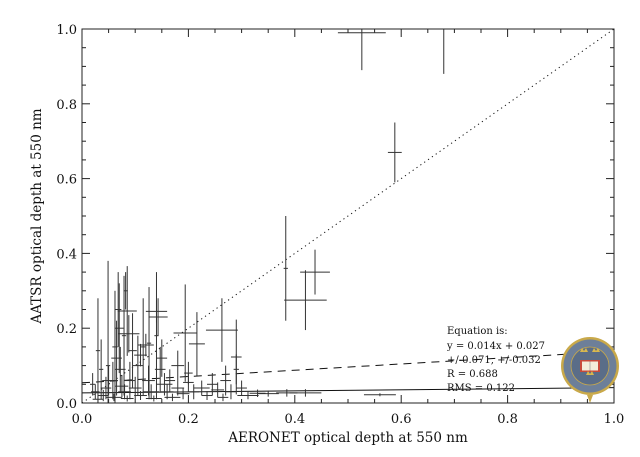  I want to click on y-tick-labels: 0.0 0.2 0.4 0.6 0.8 1.0, so click(66, 217).